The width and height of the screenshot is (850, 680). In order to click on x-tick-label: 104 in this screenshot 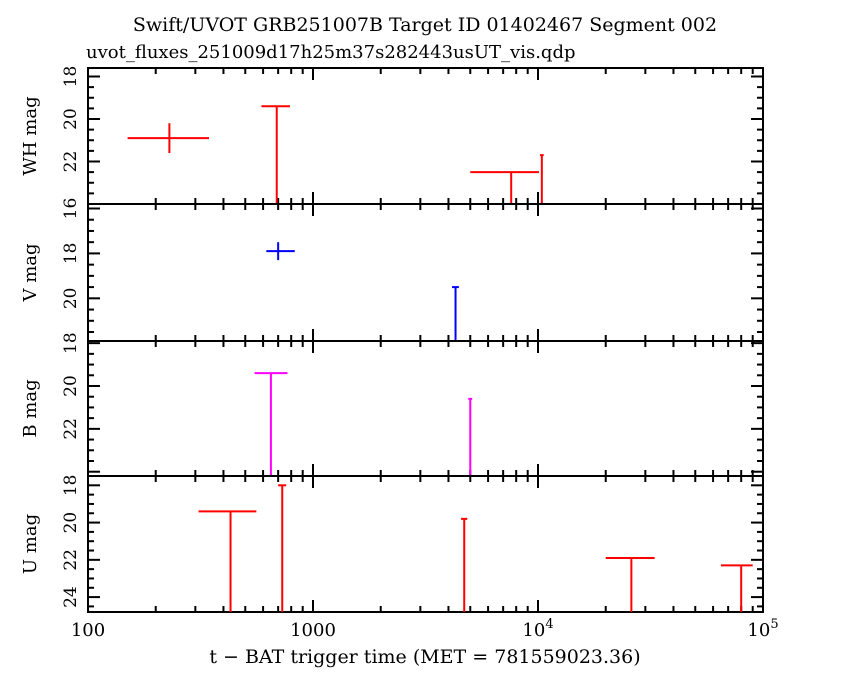, I will do `click(537, 629)`.